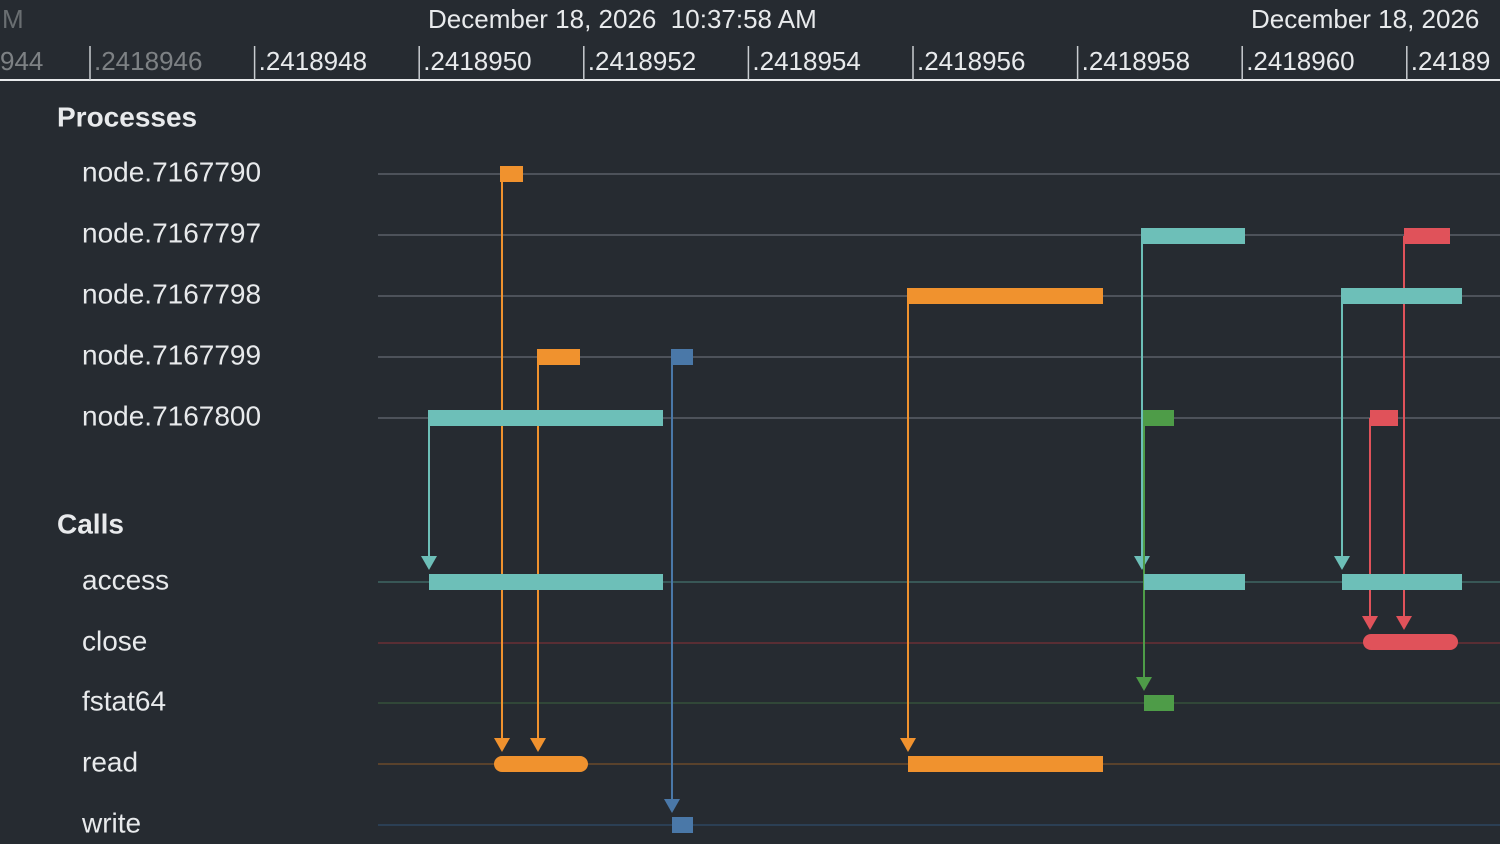 This screenshot has width=1500, height=844. I want to click on tick-label: .2418960, so click(1300, 61).